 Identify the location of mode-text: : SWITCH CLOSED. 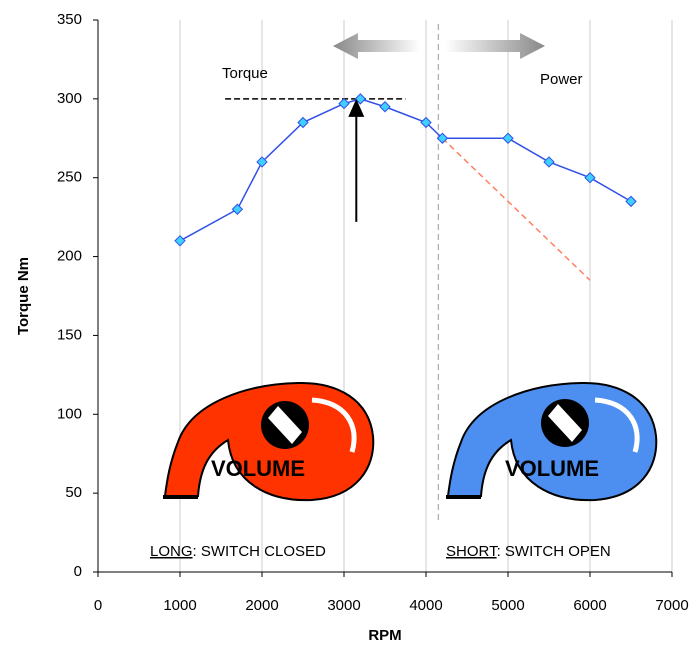
(260, 551).